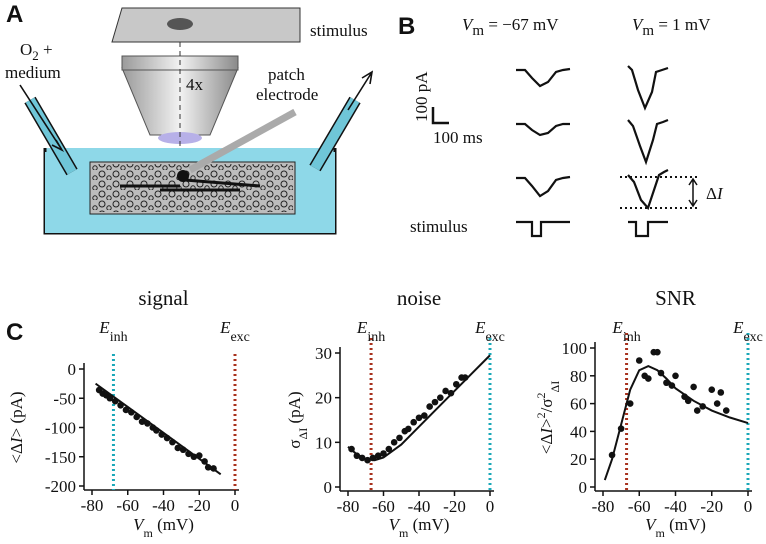  Describe the element at coordinates (294, 409) in the screenshot. I see `label-part: (pA)` at that location.